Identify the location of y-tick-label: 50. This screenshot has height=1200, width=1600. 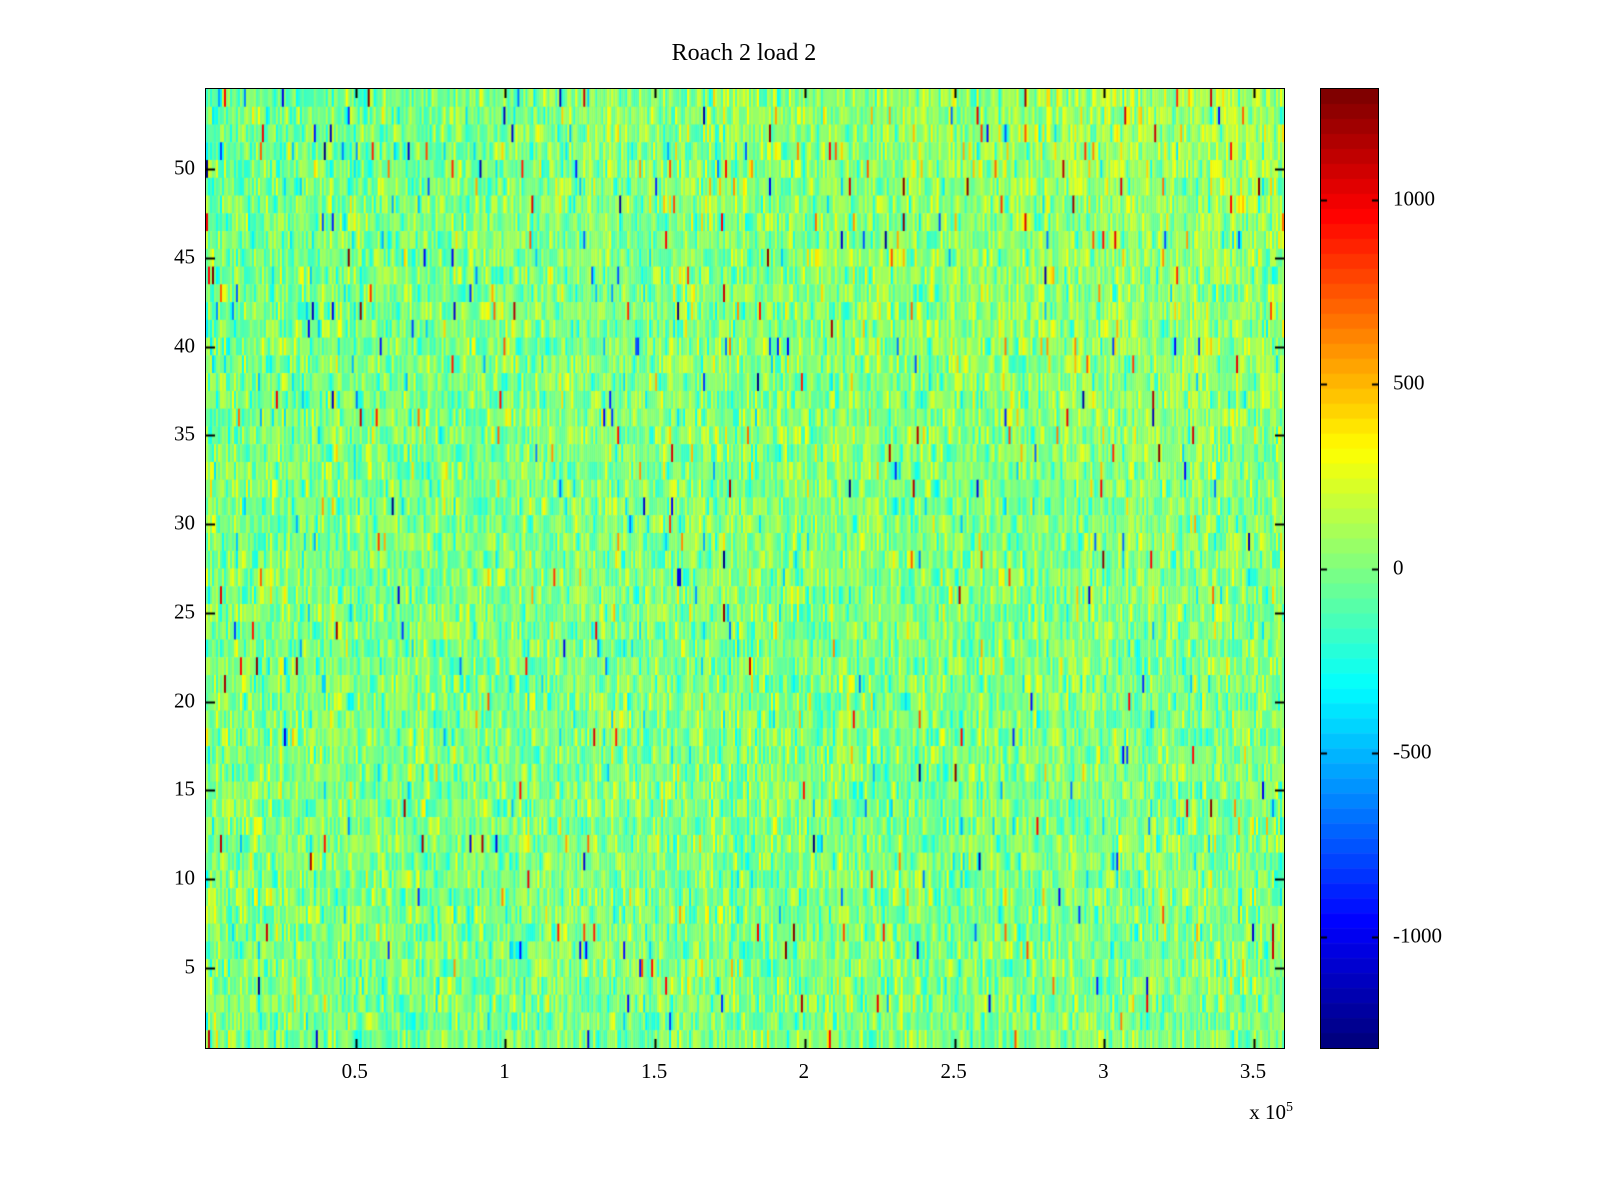
(184, 167).